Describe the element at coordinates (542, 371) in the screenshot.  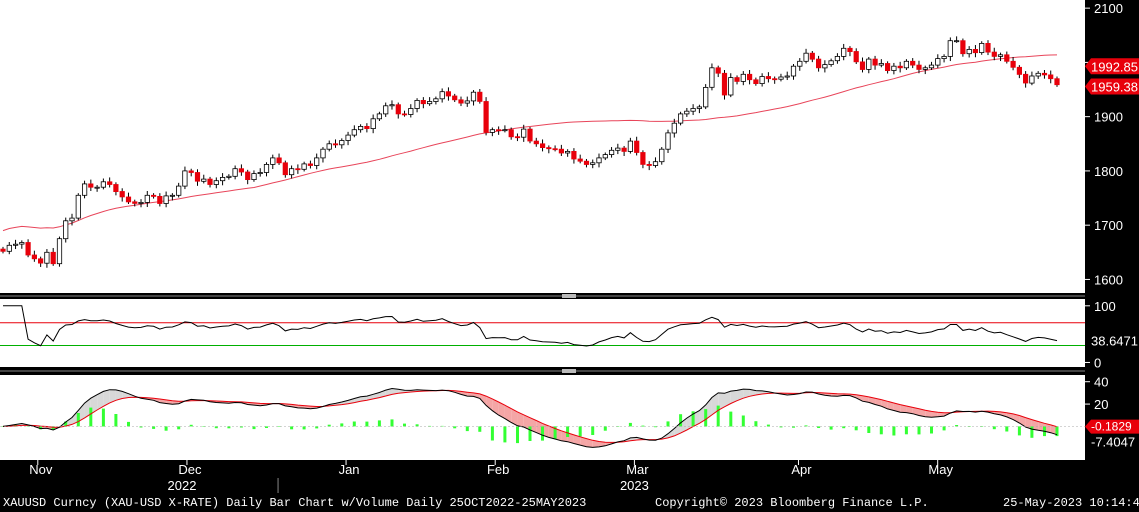
I see `rsi-macd-separator` at that location.